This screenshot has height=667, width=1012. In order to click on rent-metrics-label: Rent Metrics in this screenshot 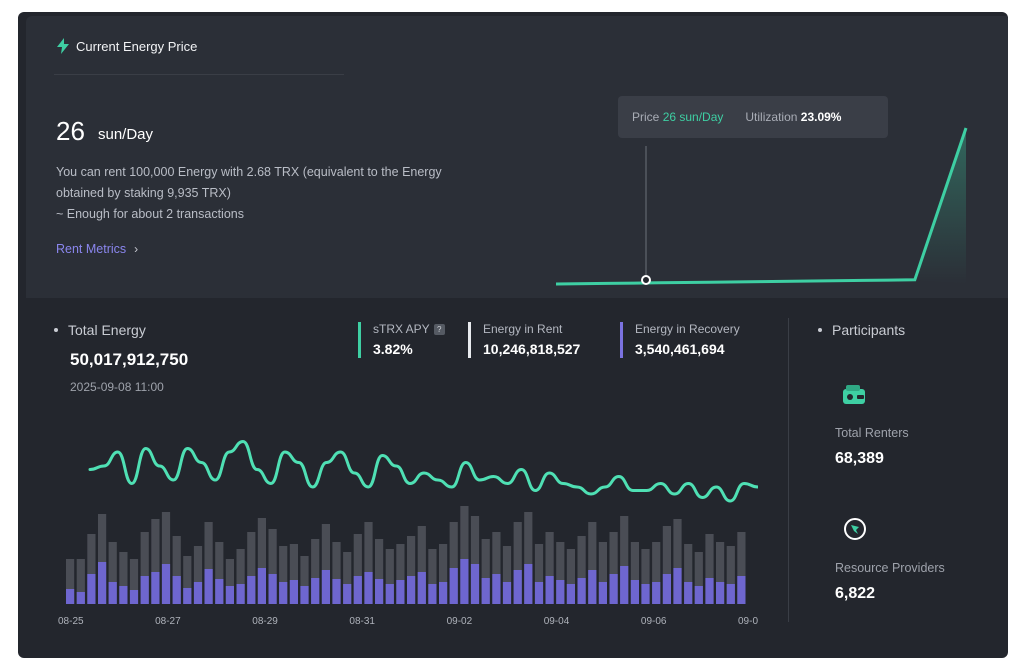, I will do `click(91, 249)`.